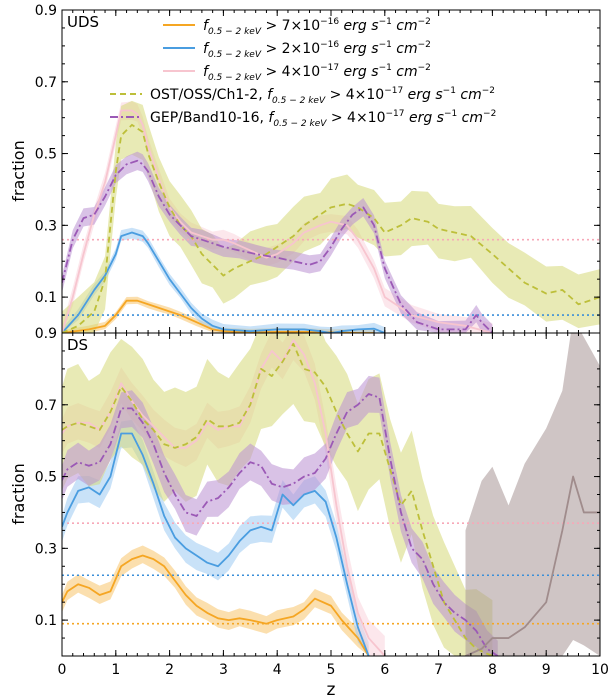 This screenshot has height=700, width=613. I want to click on x-tick-label: 7, so click(438, 670).